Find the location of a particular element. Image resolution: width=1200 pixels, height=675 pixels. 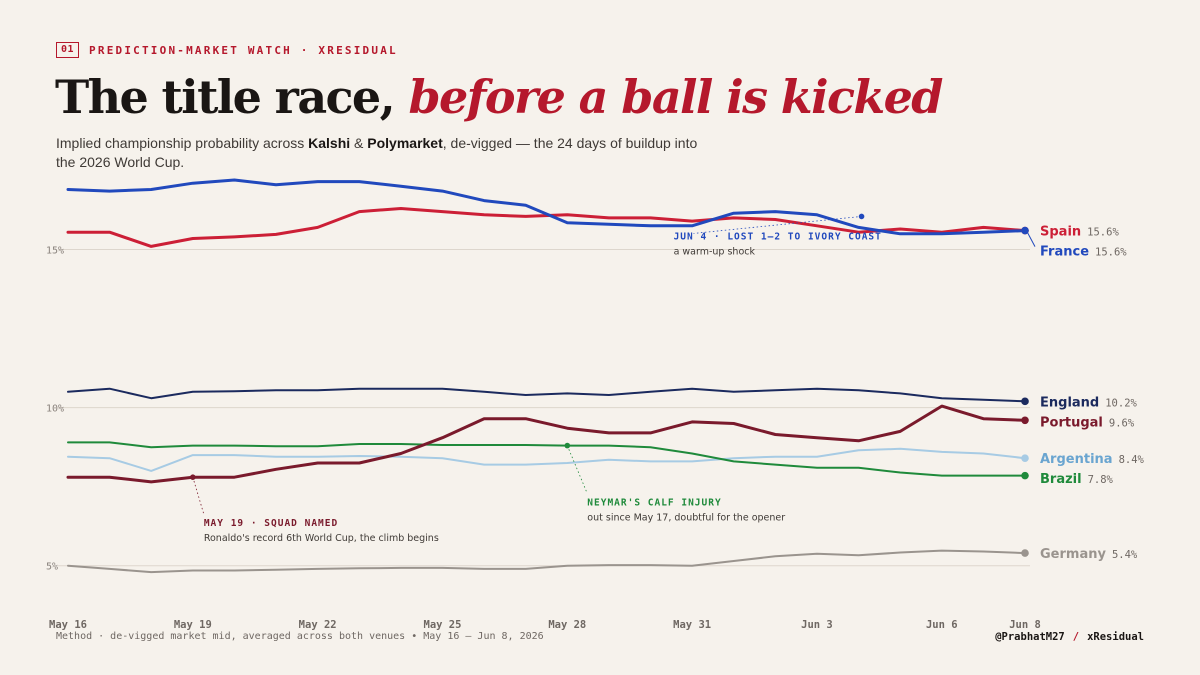

series-line-germany is located at coordinates (546, 561).